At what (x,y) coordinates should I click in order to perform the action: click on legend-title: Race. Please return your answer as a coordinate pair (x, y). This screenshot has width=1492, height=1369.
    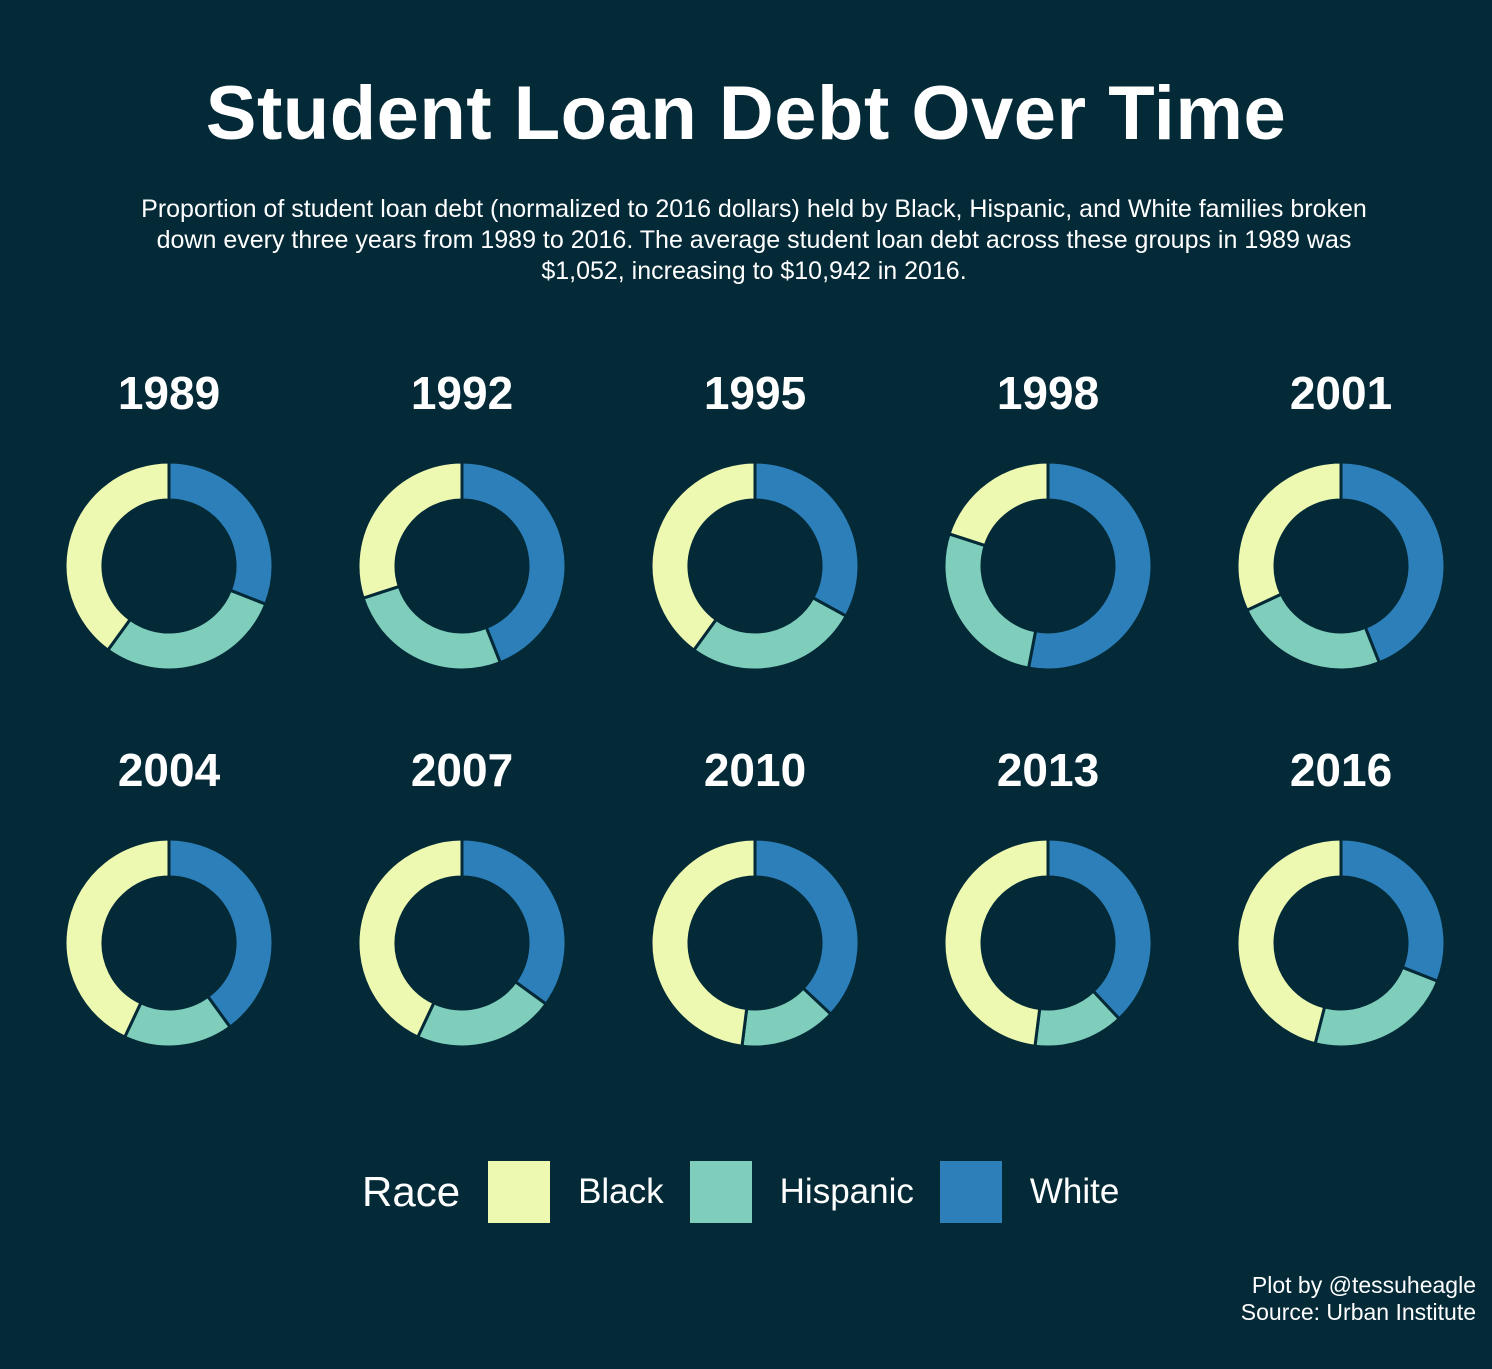
    Looking at the image, I should click on (411, 1191).